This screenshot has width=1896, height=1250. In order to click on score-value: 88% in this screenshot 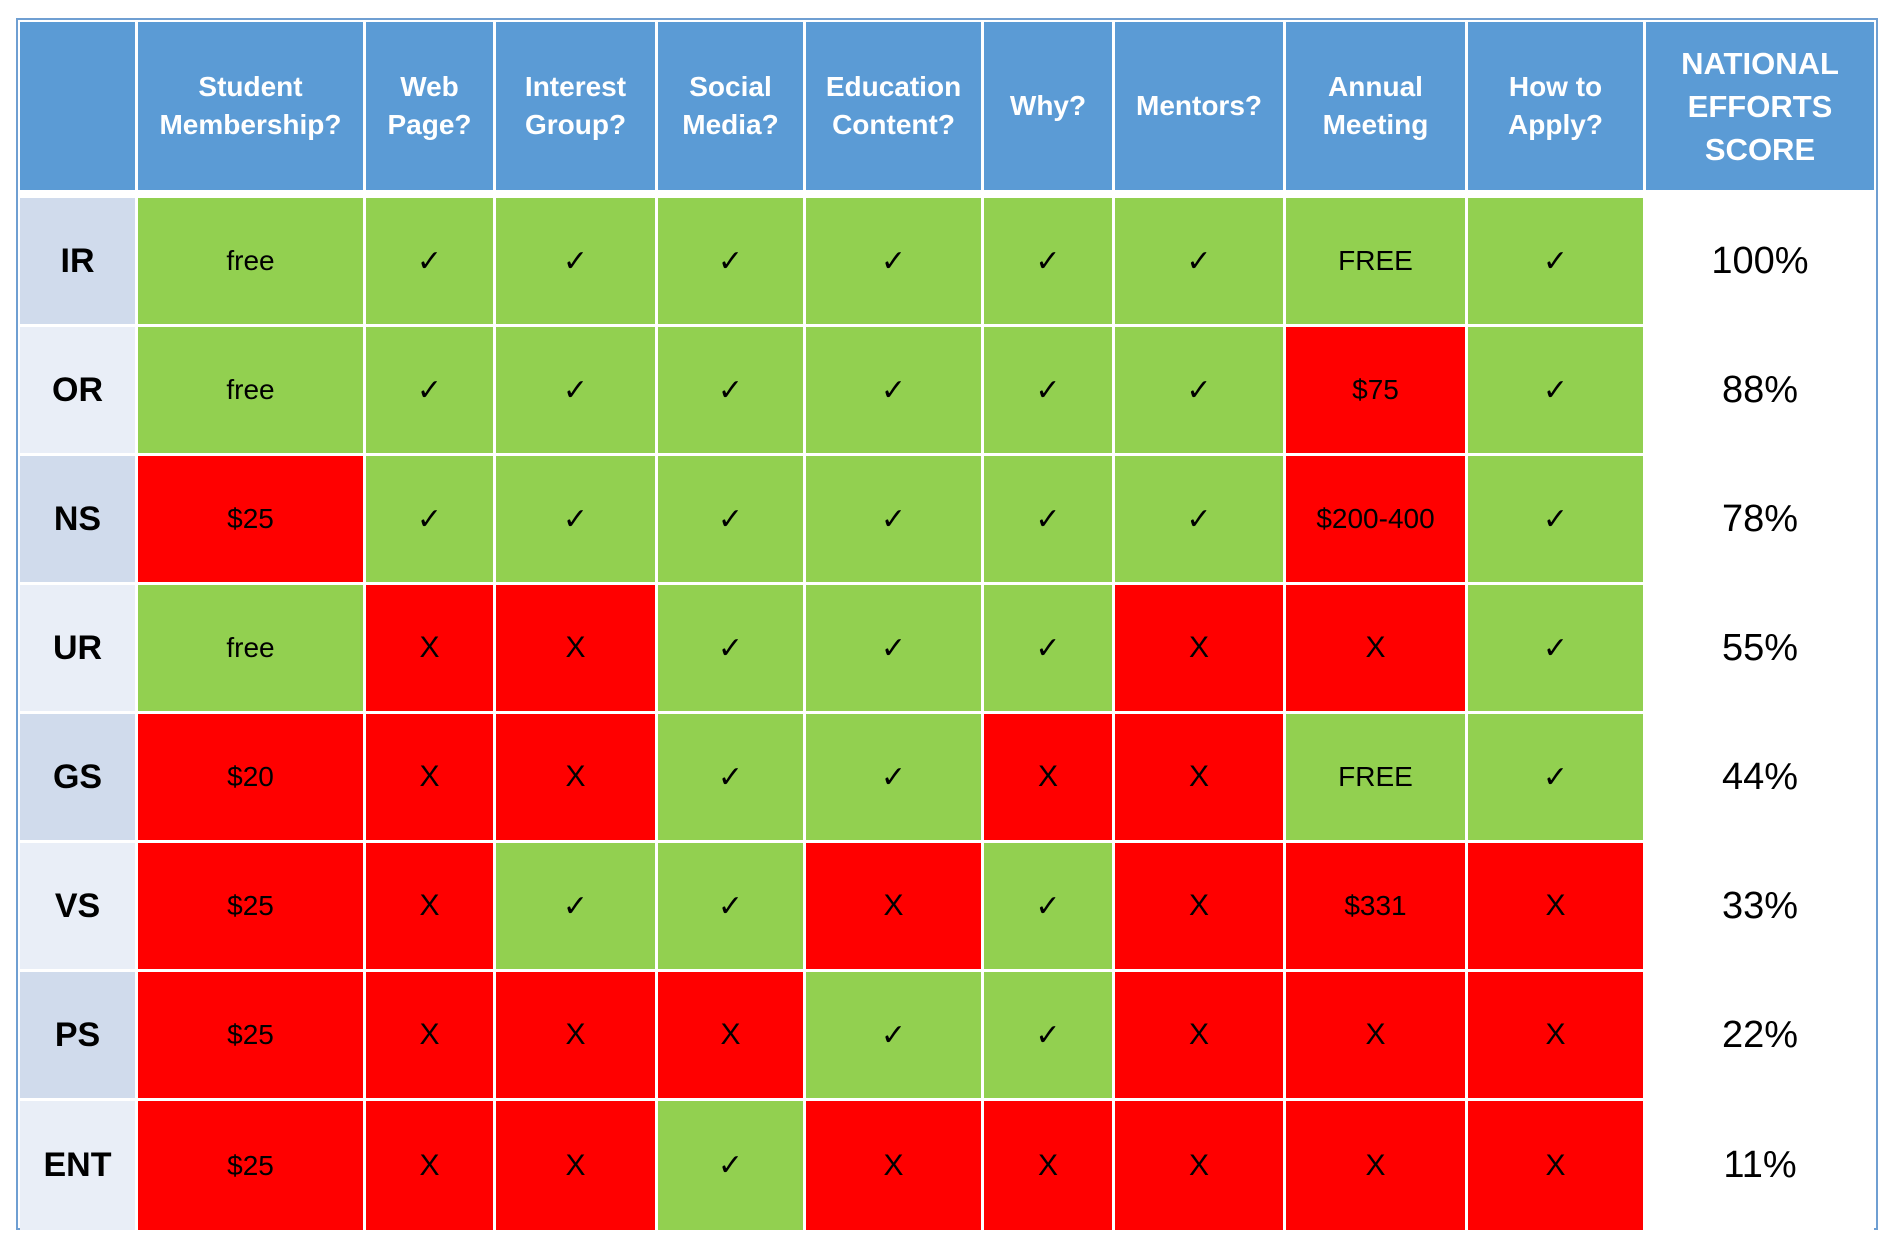, I will do `click(1760, 391)`.